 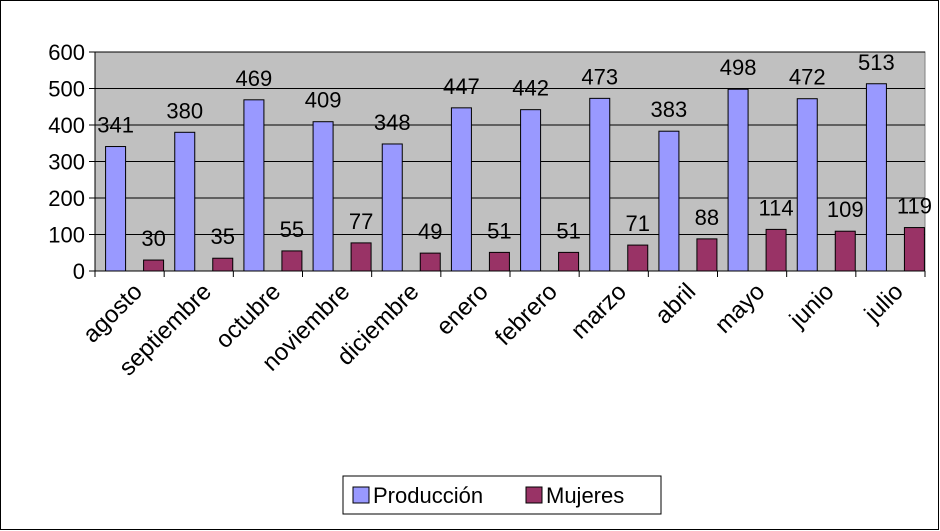 What do you see at coordinates (707, 217) in the screenshot?
I see `data-label: 88` at bounding box center [707, 217].